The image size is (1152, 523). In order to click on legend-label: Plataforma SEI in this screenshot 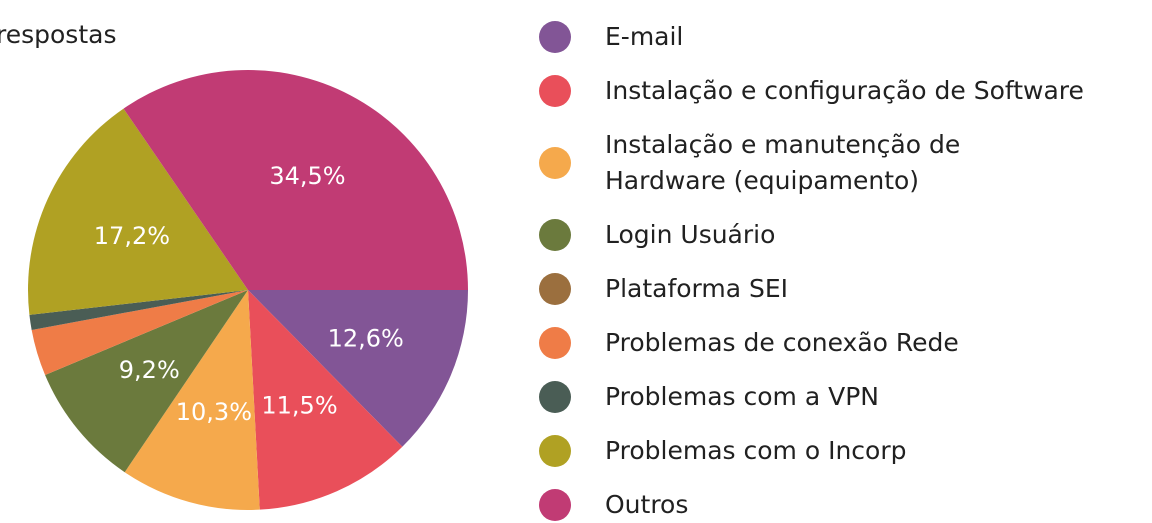, I will do `click(697, 288)`.